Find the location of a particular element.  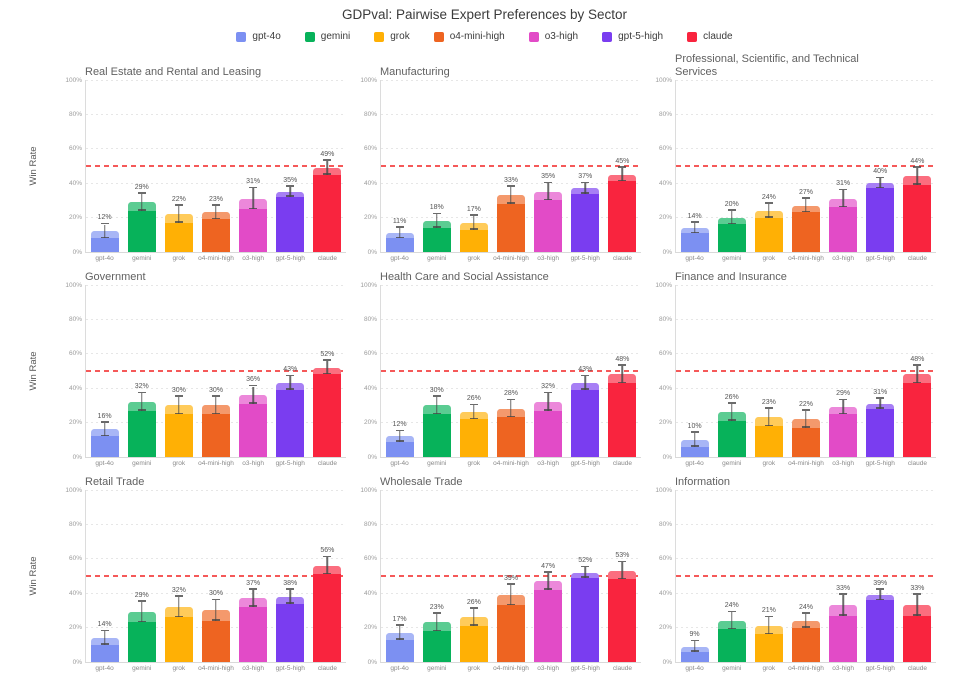

bar-group-o3-high: 36% o3-high is located at coordinates (253, 376).